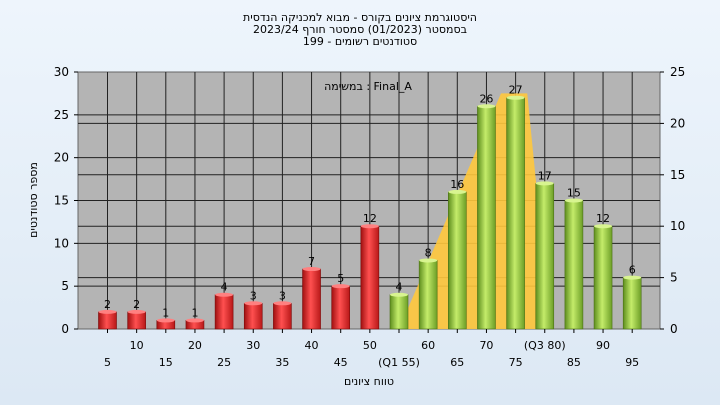 The width and height of the screenshot is (720, 405). Describe the element at coordinates (33, 200) in the screenshot. I see `y-axis-title: מספר סטודנטים` at that location.